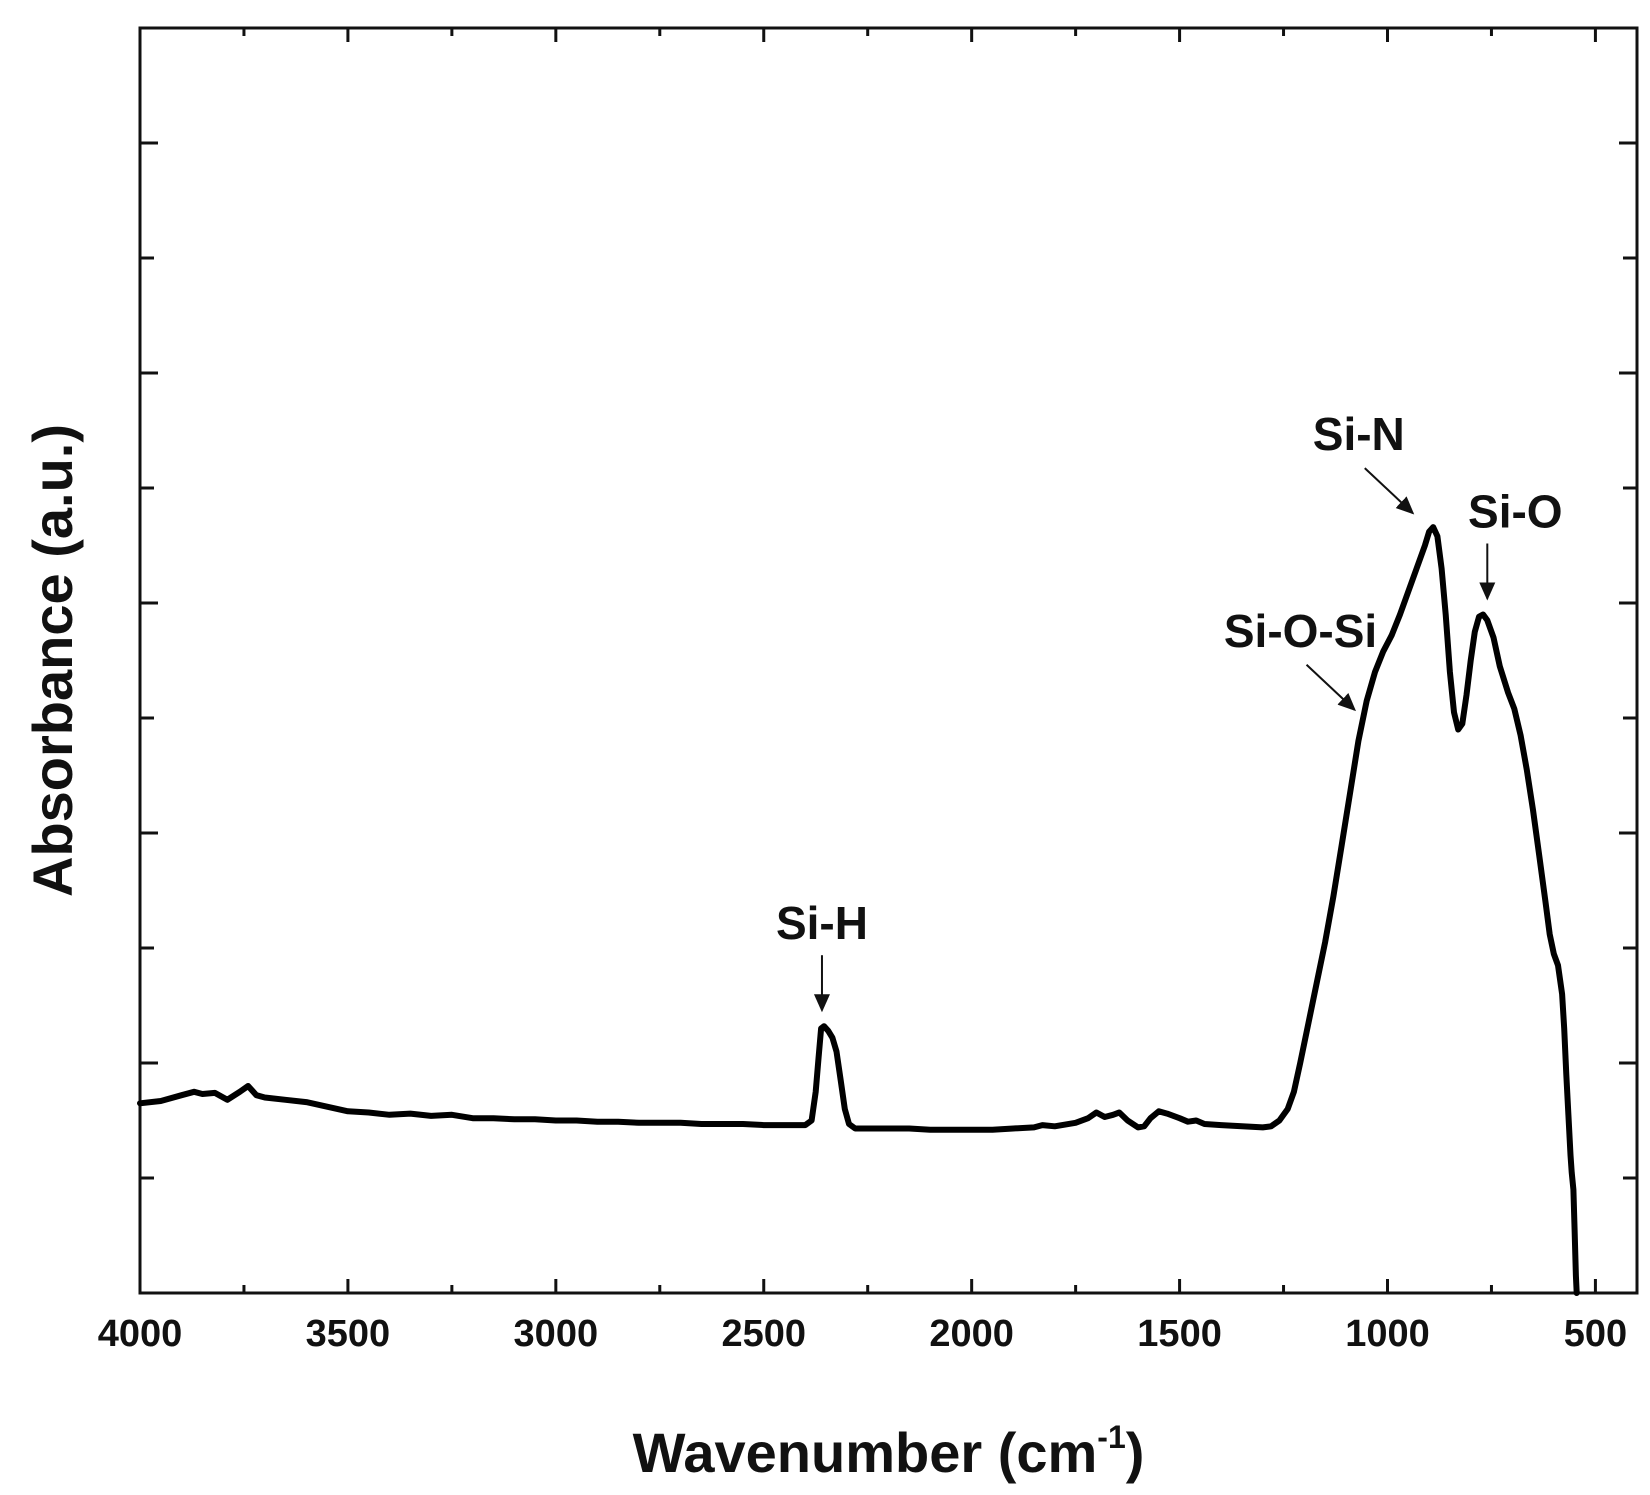 Image resolution: width=1650 pixels, height=1495 pixels. Describe the element at coordinates (862, 1334) in the screenshot. I see `x-tick-labels: 4000 3500 3000 2500 2000 1500 1000 500` at that location.